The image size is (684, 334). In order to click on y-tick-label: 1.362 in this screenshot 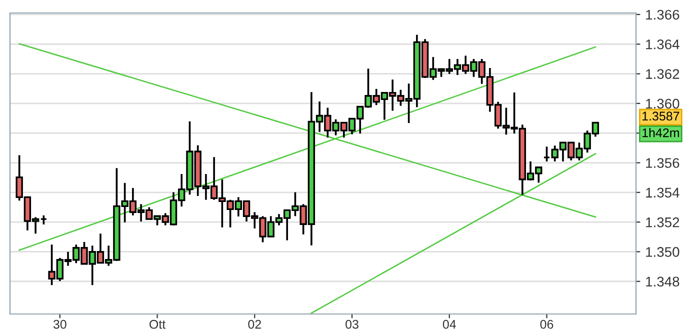, I will do `click(663, 74)`.